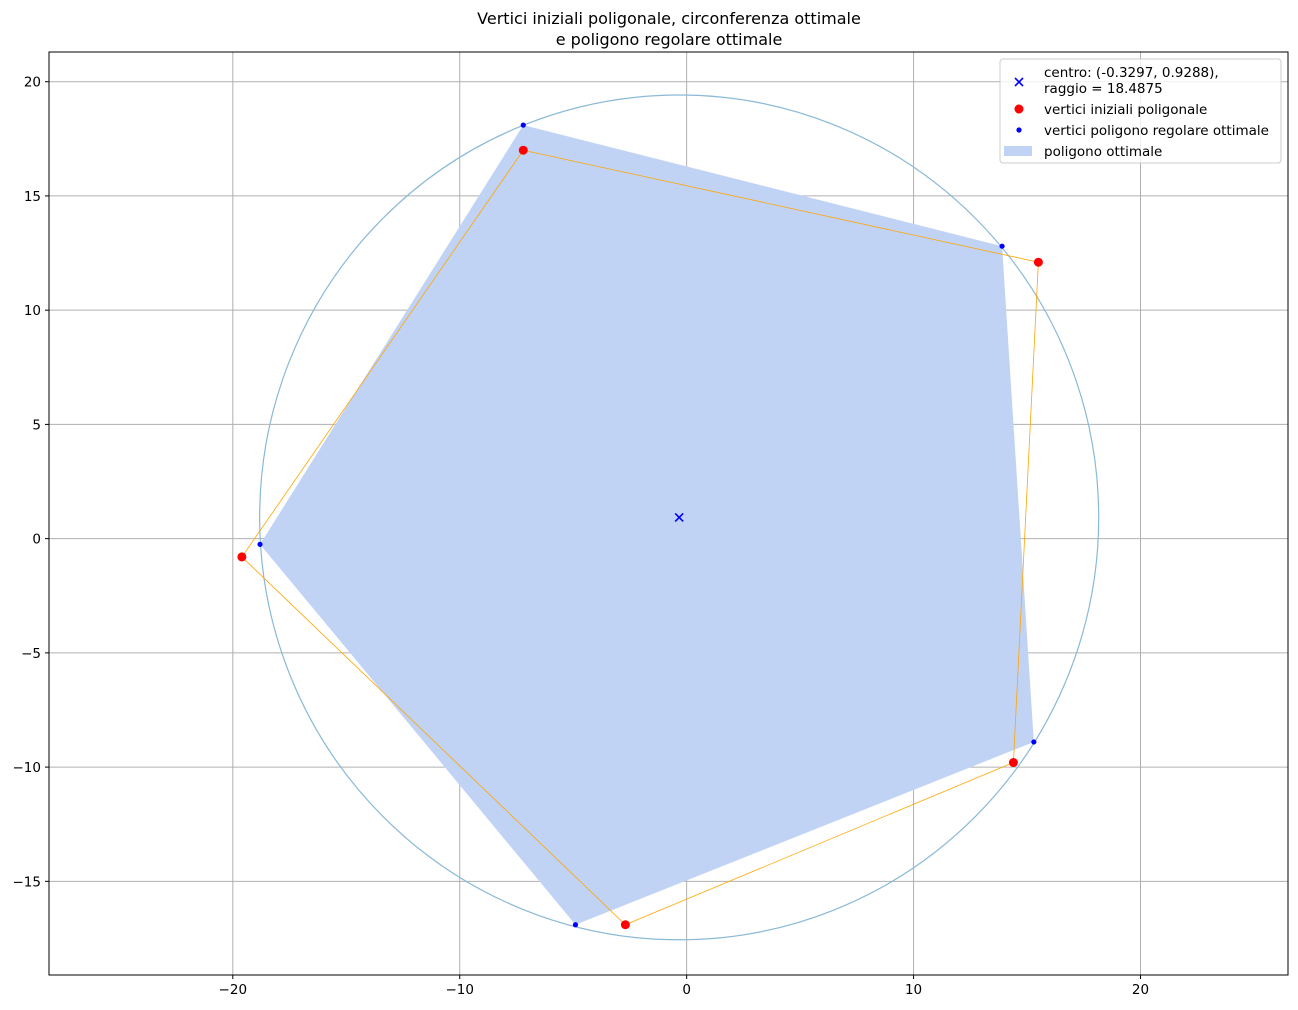  I want to click on legend-x-stroke, so click(1019, 82).